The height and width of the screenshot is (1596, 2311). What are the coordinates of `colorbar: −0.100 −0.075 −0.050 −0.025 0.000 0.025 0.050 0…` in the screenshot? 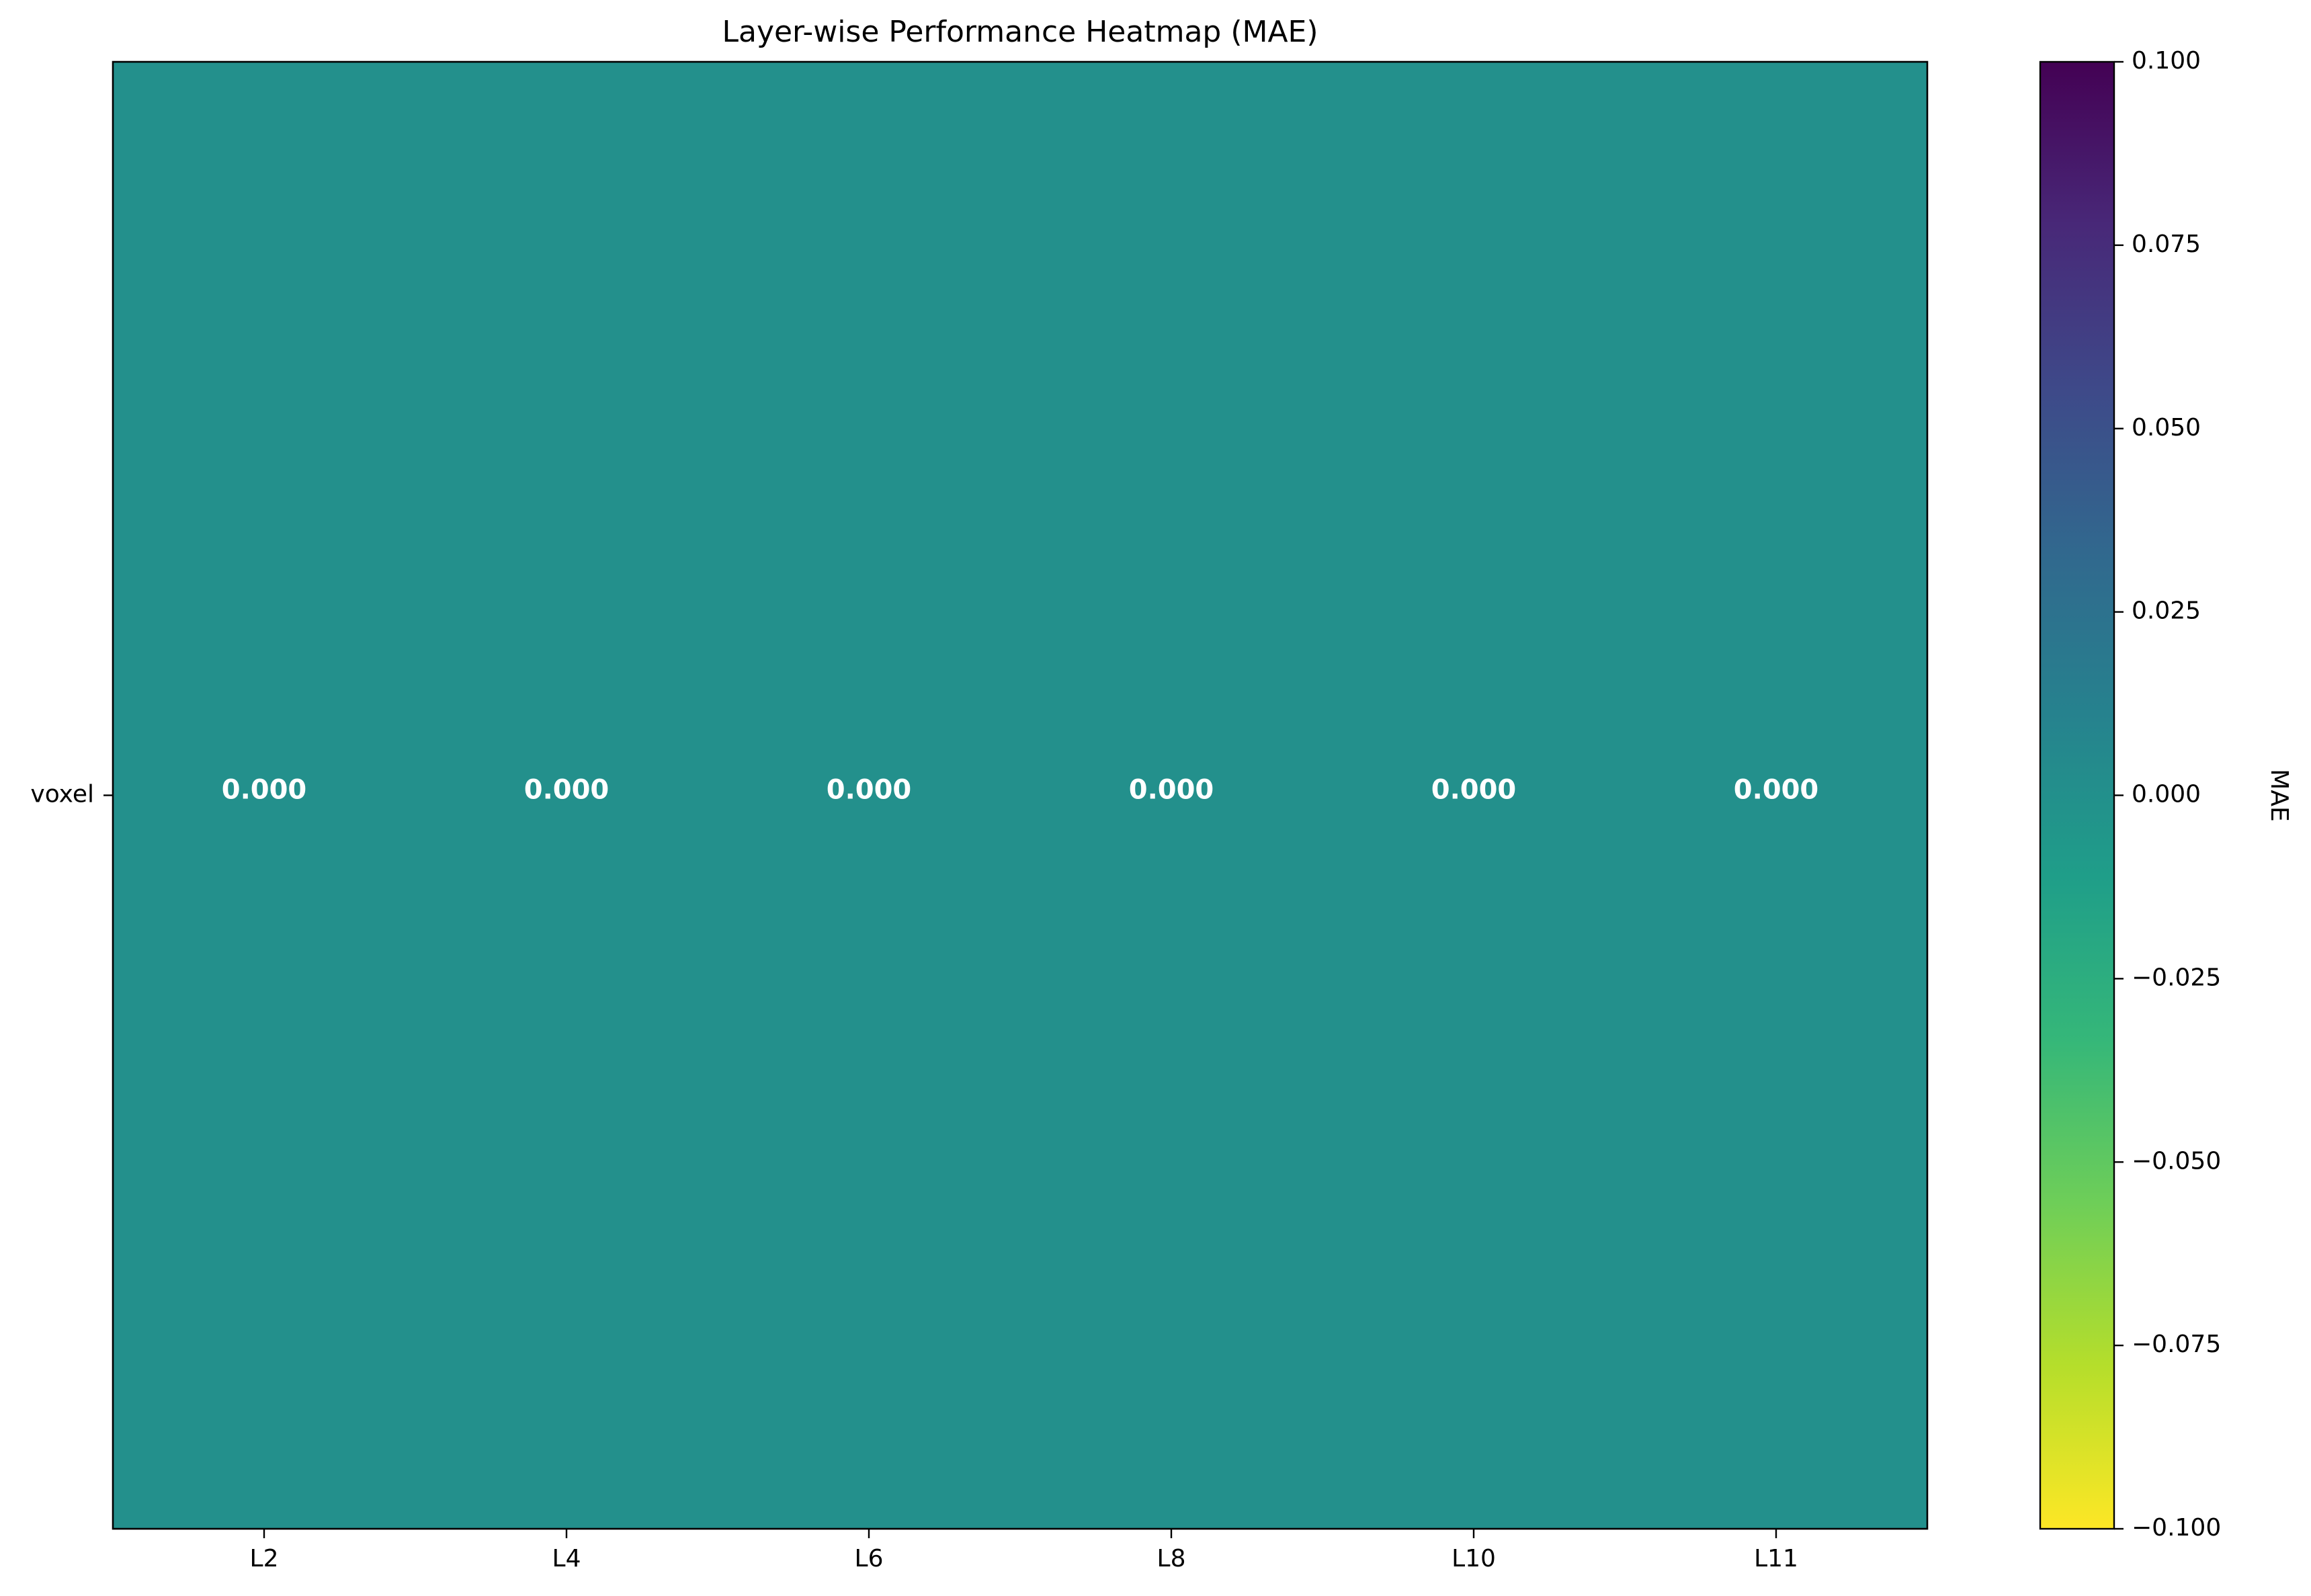 It's located at (2166, 795).